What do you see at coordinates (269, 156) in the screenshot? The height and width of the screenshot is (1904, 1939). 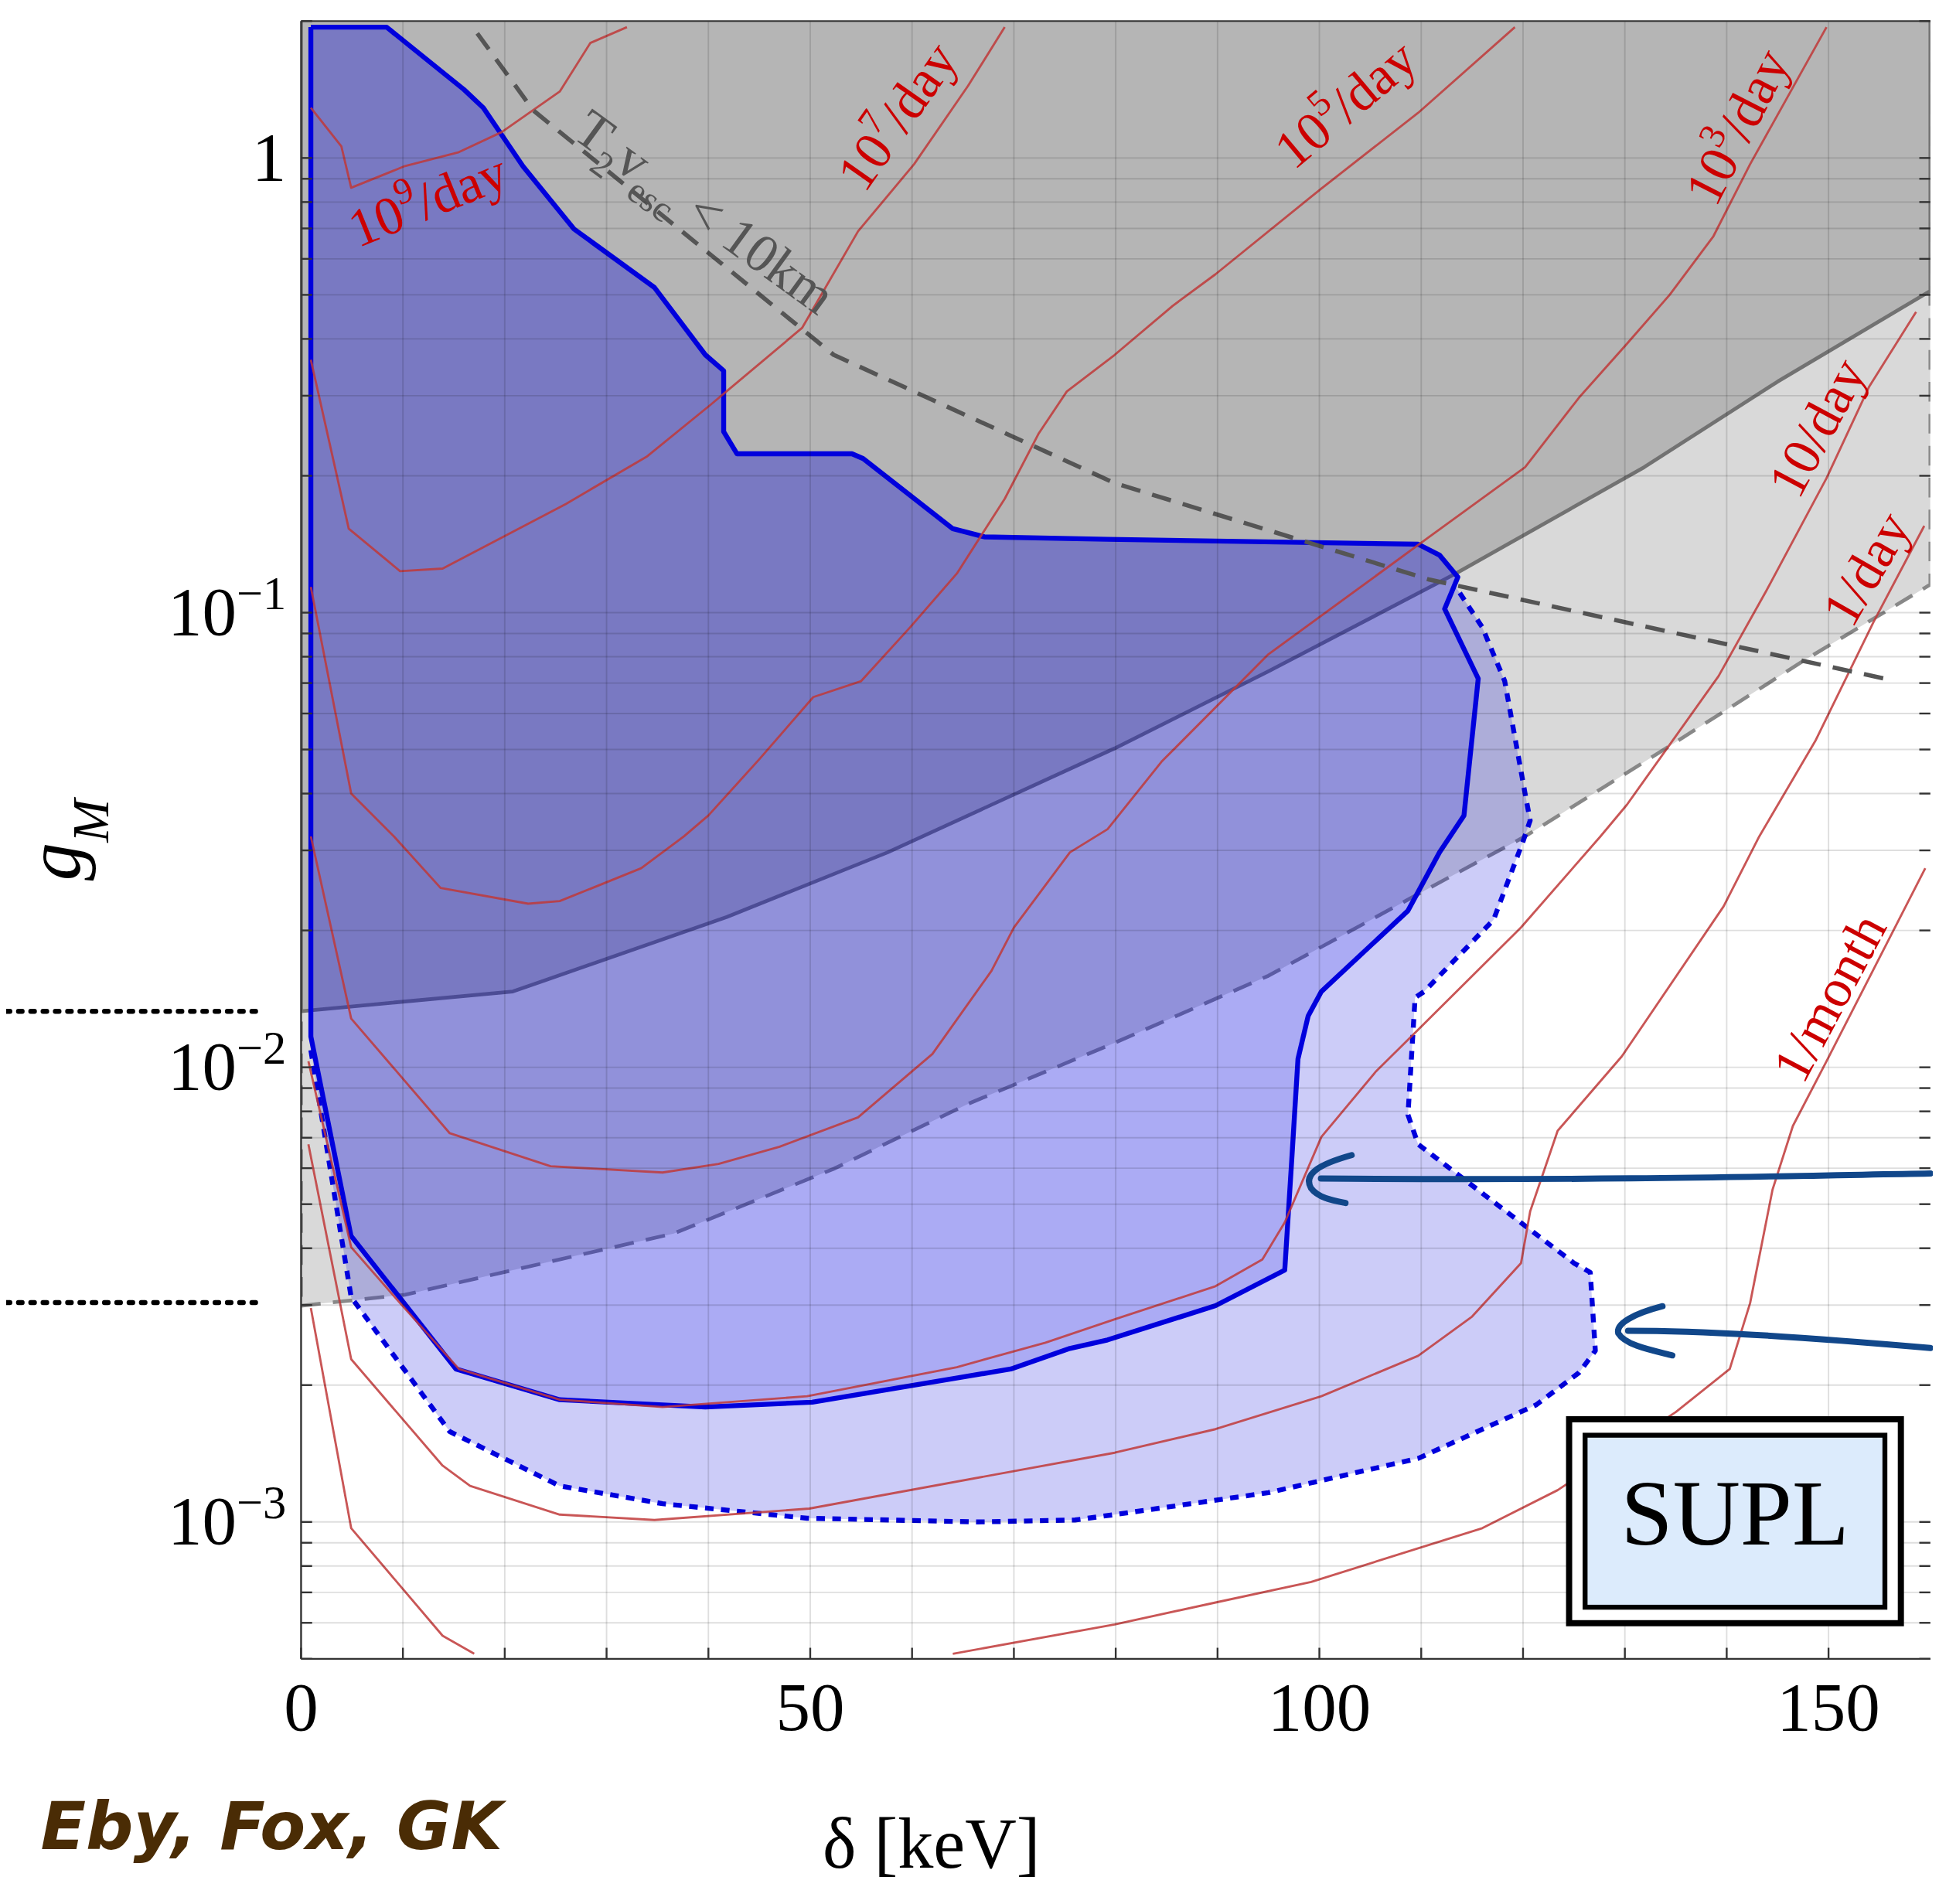 I see `y-tick-label: 1` at bounding box center [269, 156].